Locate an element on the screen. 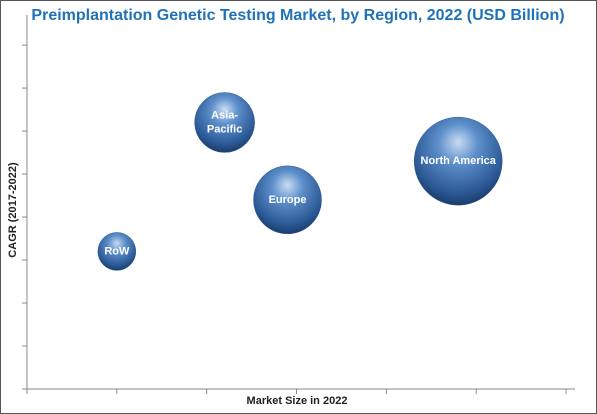  bubble-label-line: RoW is located at coordinates (117, 251).